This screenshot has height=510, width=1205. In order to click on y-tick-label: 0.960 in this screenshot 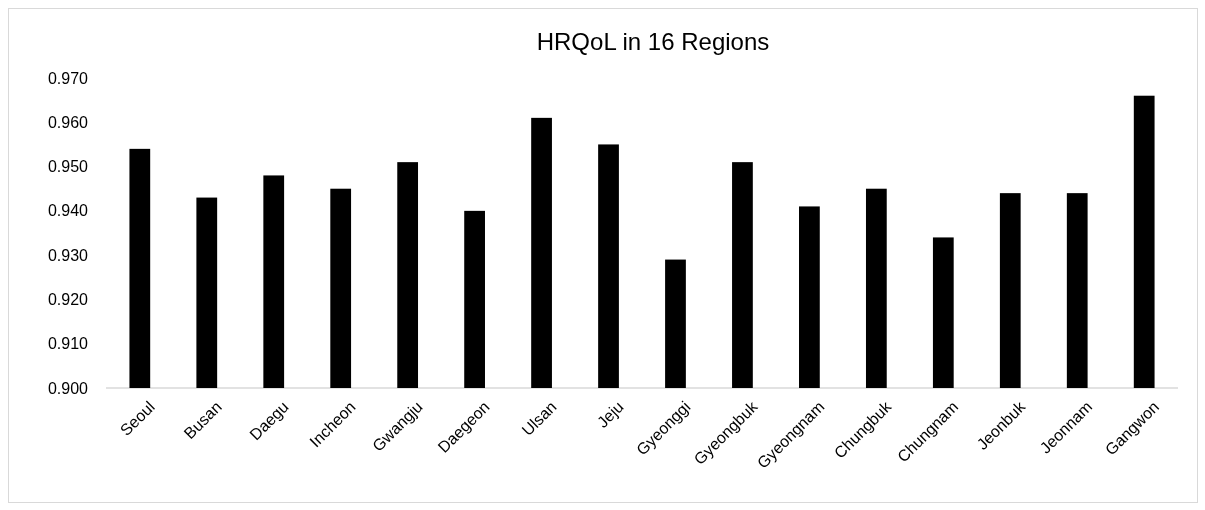, I will do `click(68, 122)`.